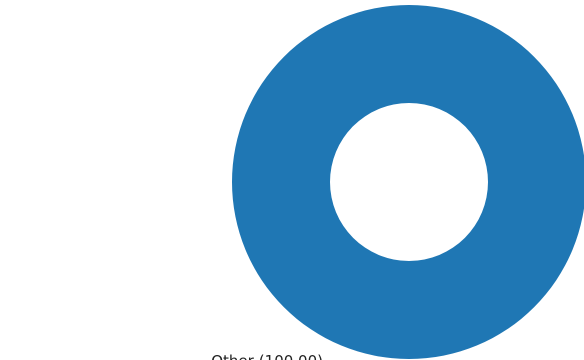 The height and width of the screenshot is (360, 584). I want to click on slice-category: Other, so click(232, 356).